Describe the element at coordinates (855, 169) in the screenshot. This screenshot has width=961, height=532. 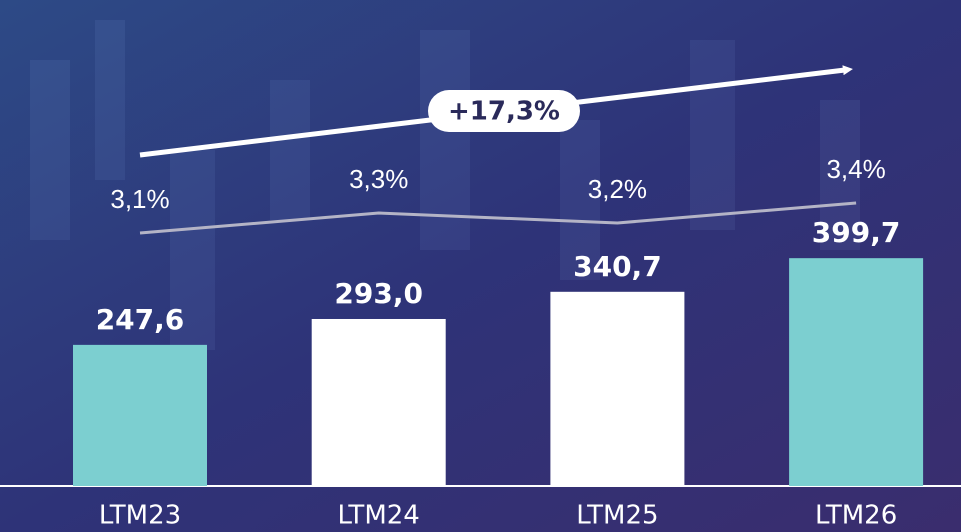
I see `line-value-label: 3,4%` at that location.